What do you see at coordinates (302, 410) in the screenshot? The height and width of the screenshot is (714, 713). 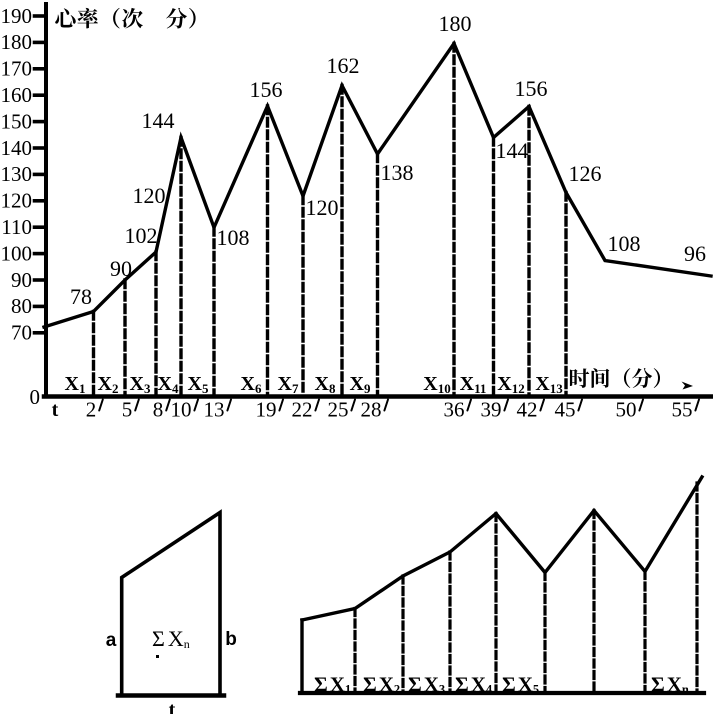 I see `svg-text: 22` at bounding box center [302, 410].